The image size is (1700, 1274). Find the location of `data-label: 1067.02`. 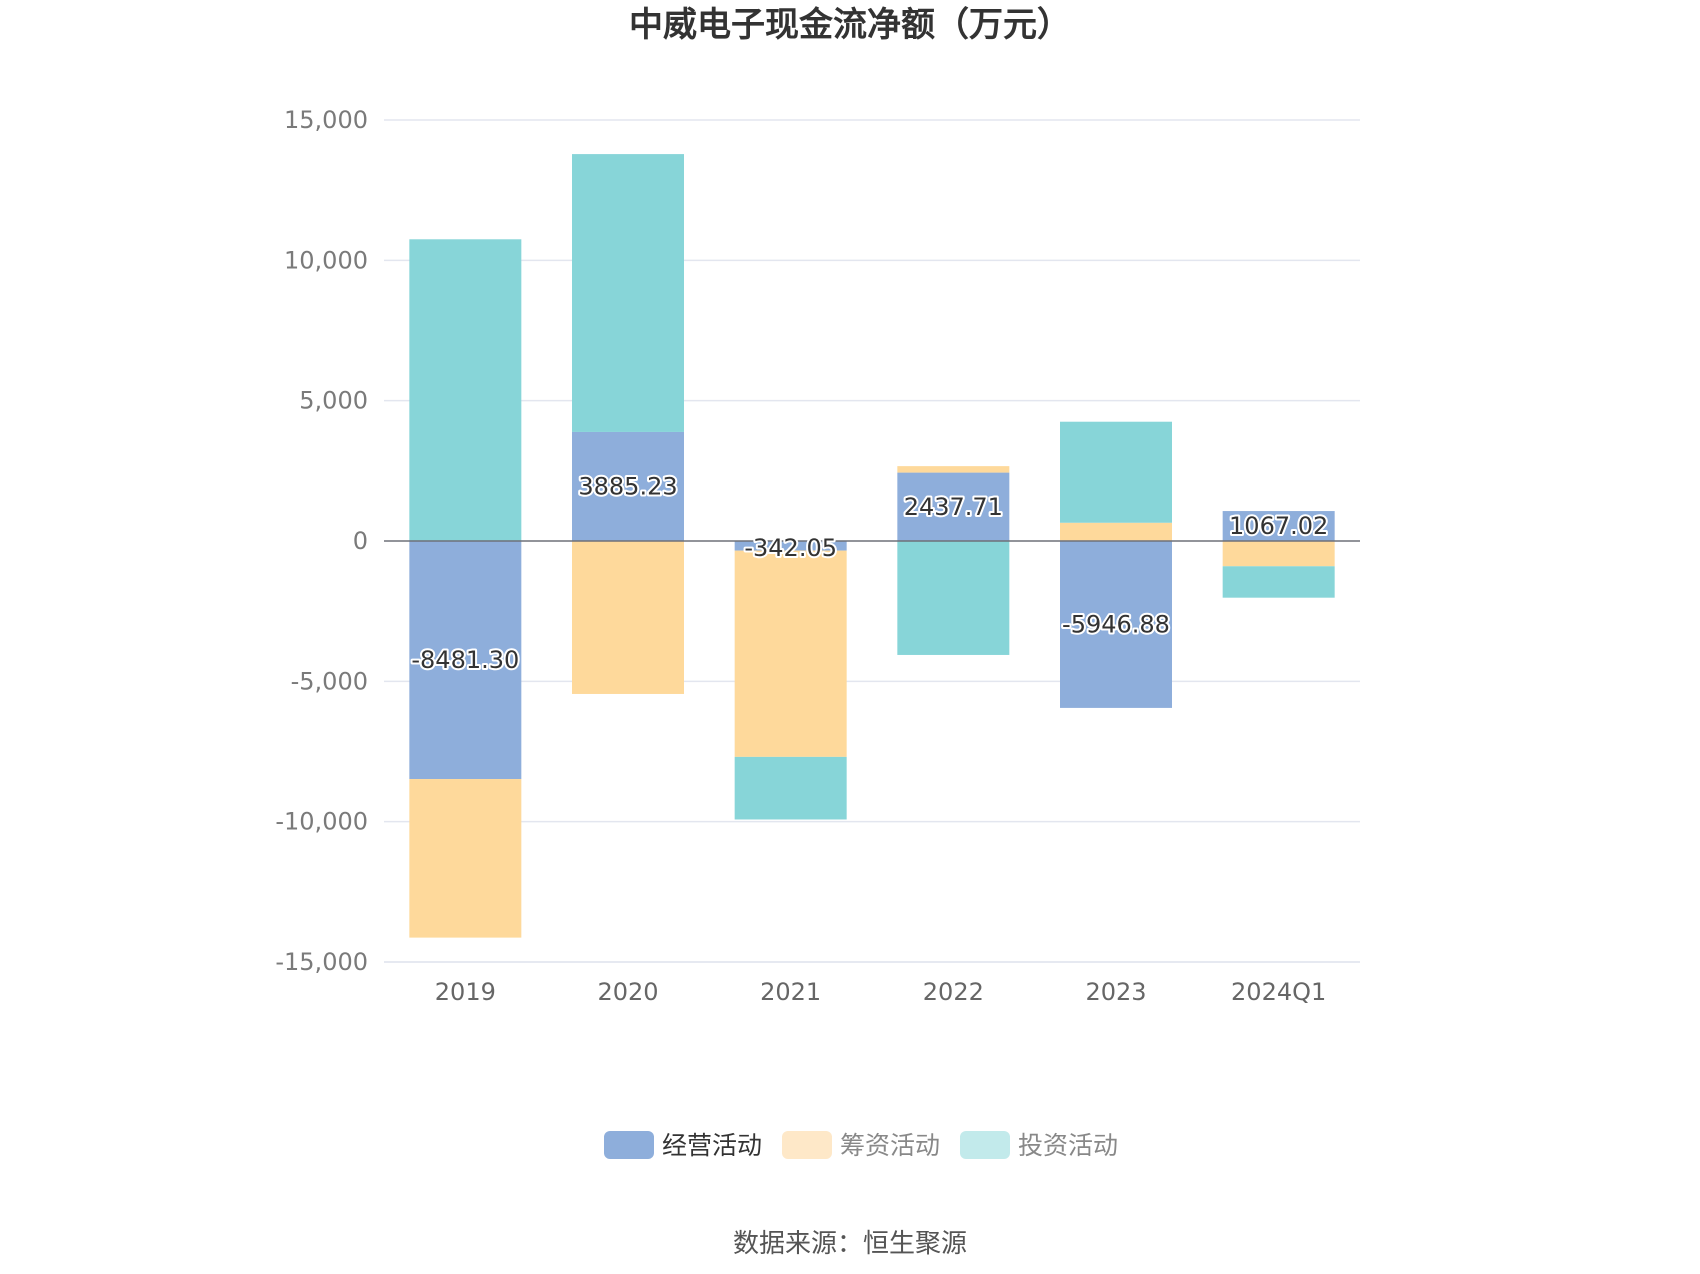

data-label: 1067.02 is located at coordinates (1278, 526).